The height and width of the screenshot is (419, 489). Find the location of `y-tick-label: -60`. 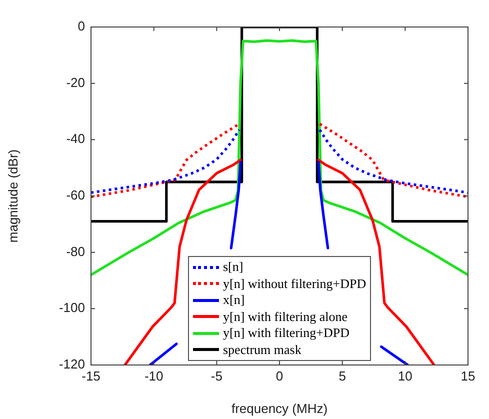

y-tick-label: -60 is located at coordinates (75, 195).